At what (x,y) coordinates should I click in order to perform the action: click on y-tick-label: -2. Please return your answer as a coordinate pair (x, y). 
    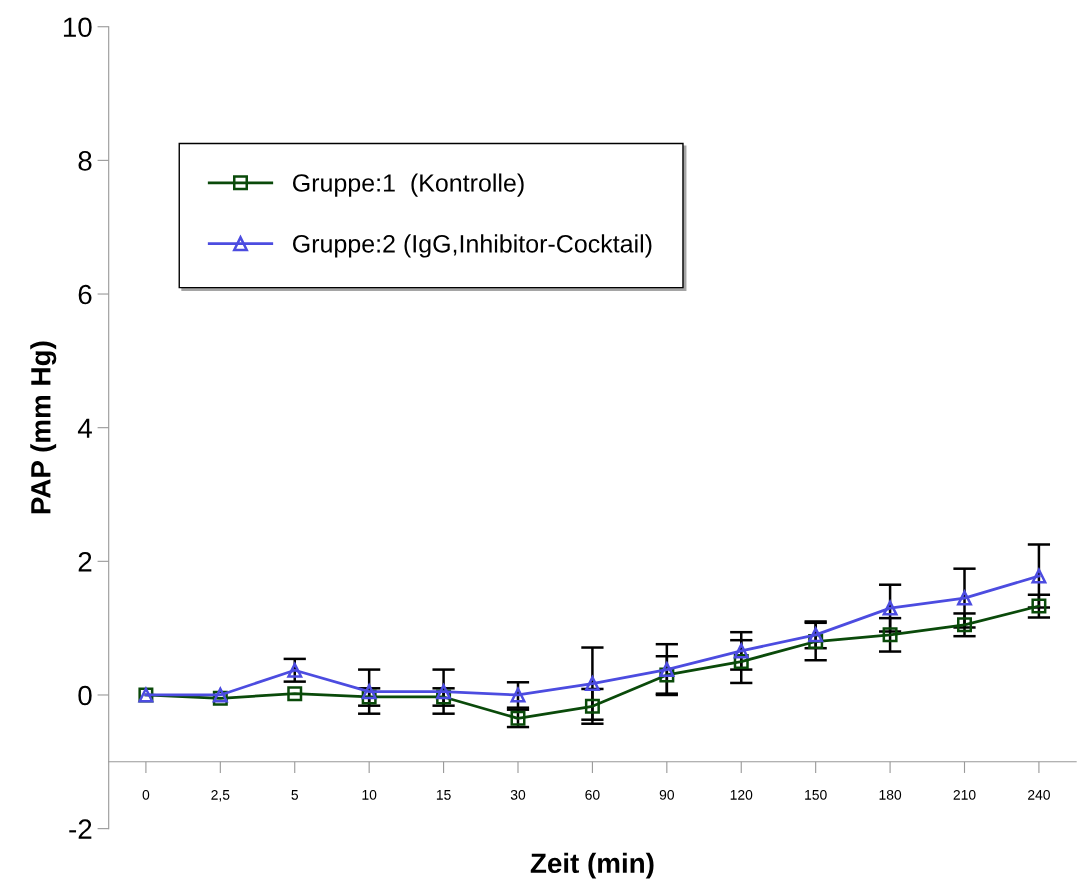
    Looking at the image, I should click on (80, 829).